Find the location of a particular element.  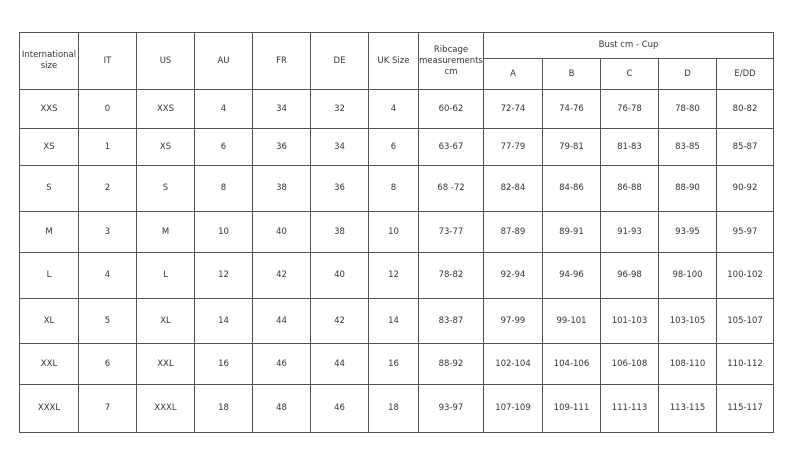

header-cup-c: C is located at coordinates (629, 74).